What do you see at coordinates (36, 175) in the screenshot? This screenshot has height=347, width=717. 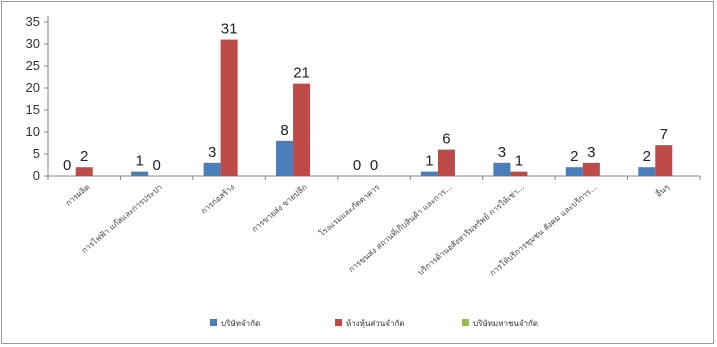 I see `y-tick-label: 0` at bounding box center [36, 175].